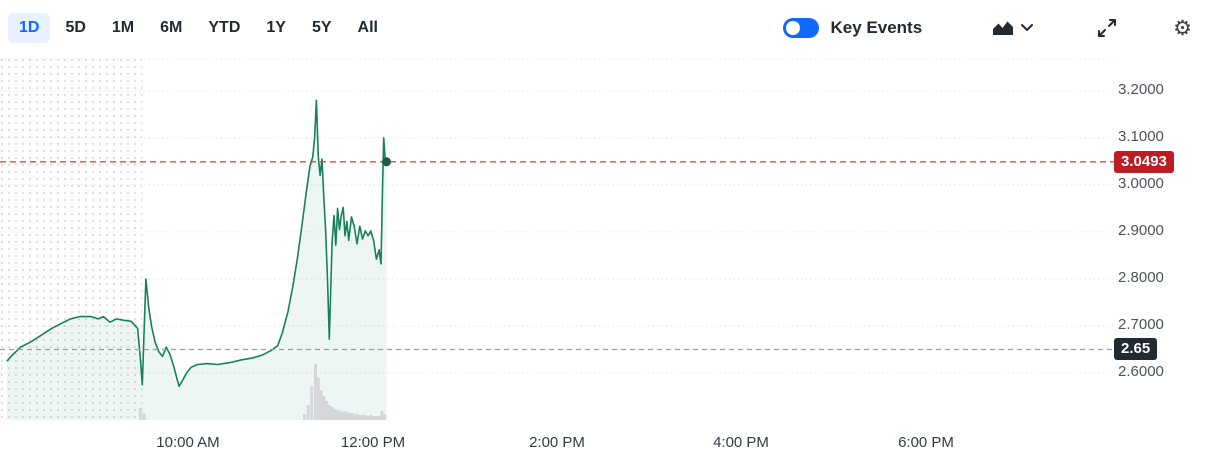 The height and width of the screenshot is (476, 1214). Describe the element at coordinates (1144, 162) in the screenshot. I see `current-price-badge: 3.0493` at that location.